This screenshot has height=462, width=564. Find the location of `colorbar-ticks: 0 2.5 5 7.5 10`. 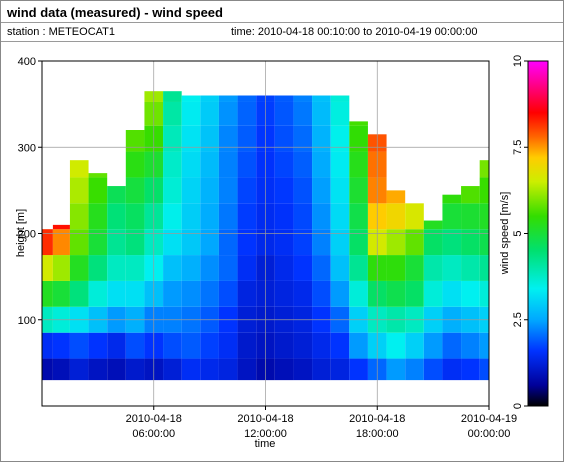

colorbar-ticks: 0 2.5 5 7.5 10 is located at coordinates (520, 232).